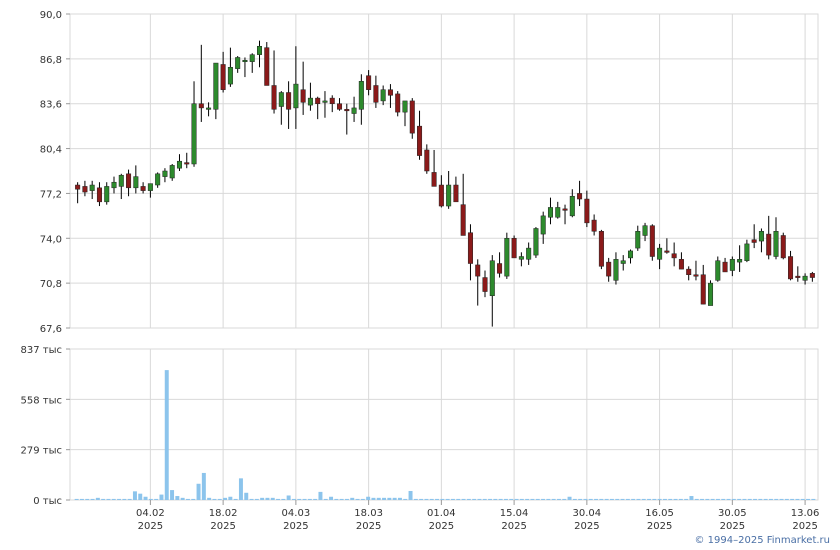 The image size is (840, 550). What do you see at coordinates (51, 239) in the screenshot?
I see `price-tick-label: 74,0` at bounding box center [51, 239].